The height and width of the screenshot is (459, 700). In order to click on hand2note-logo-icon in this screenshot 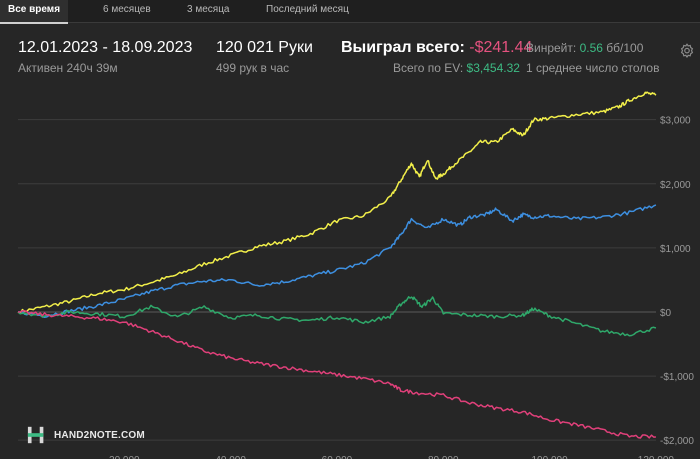, I will do `click(35, 435)`.